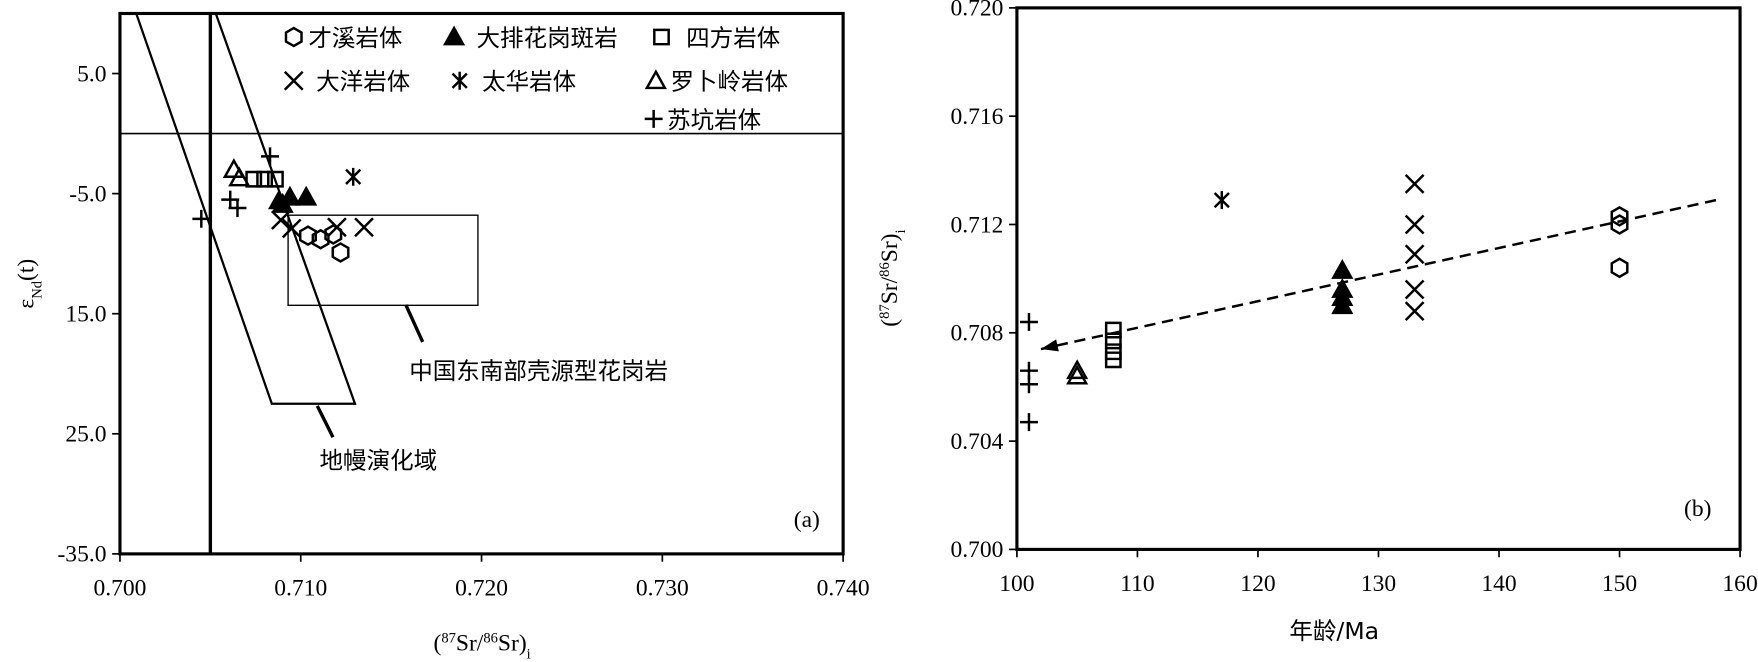  What do you see at coordinates (976, 117) in the screenshot?
I see `y-tick-label: 0.716` at bounding box center [976, 117].